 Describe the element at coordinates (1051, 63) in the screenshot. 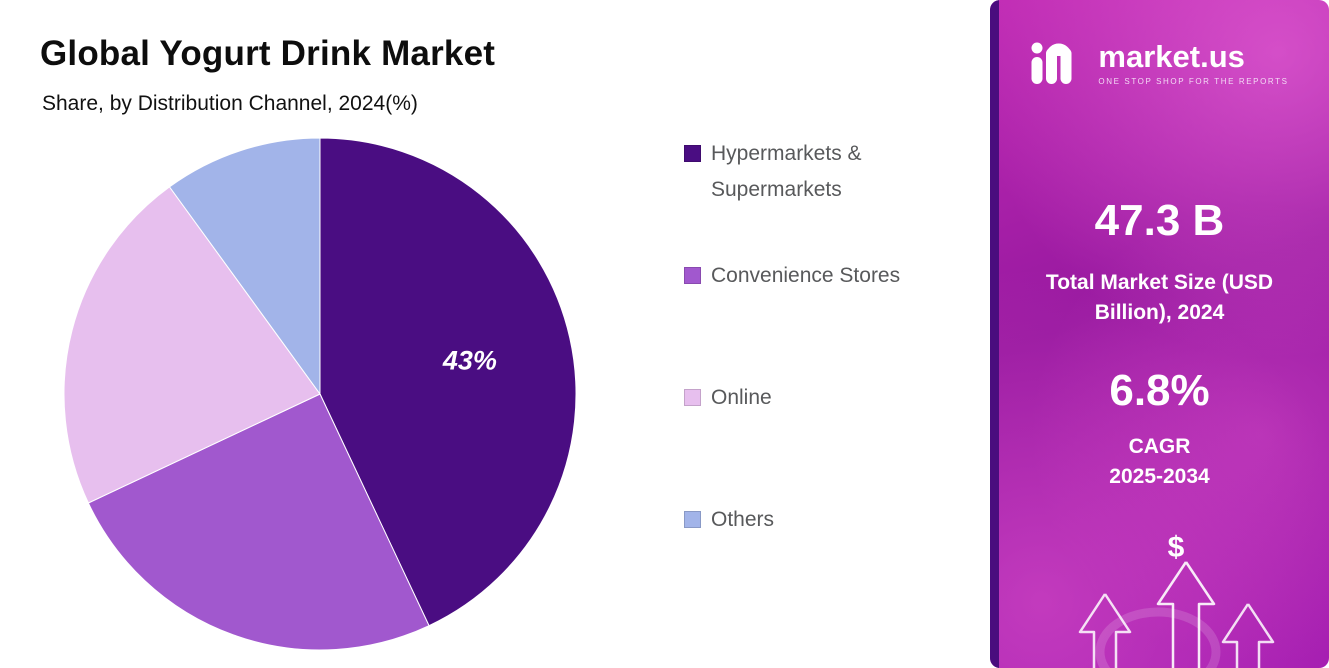

I see `market-us-logo-icon` at that location.